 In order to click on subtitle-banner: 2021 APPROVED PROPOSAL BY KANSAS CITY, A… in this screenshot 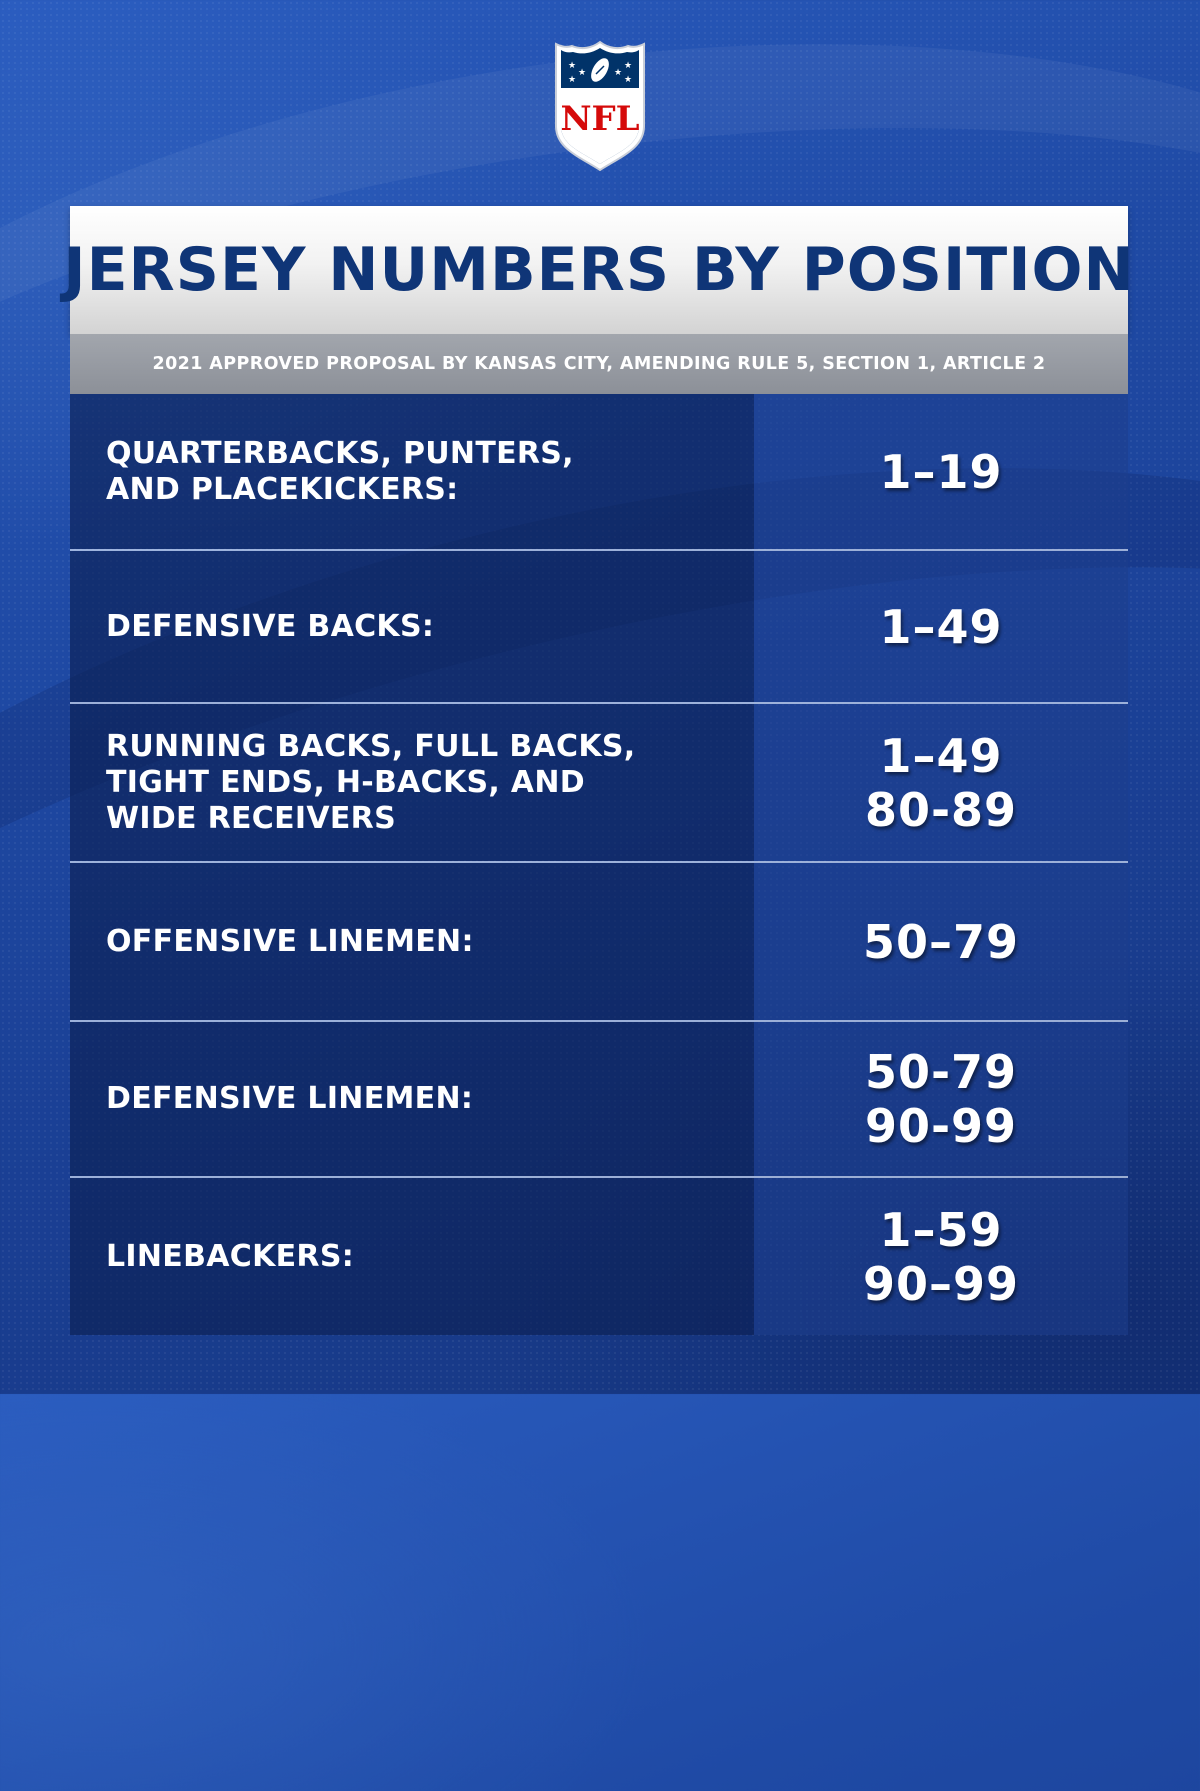, I will do `click(599, 364)`.